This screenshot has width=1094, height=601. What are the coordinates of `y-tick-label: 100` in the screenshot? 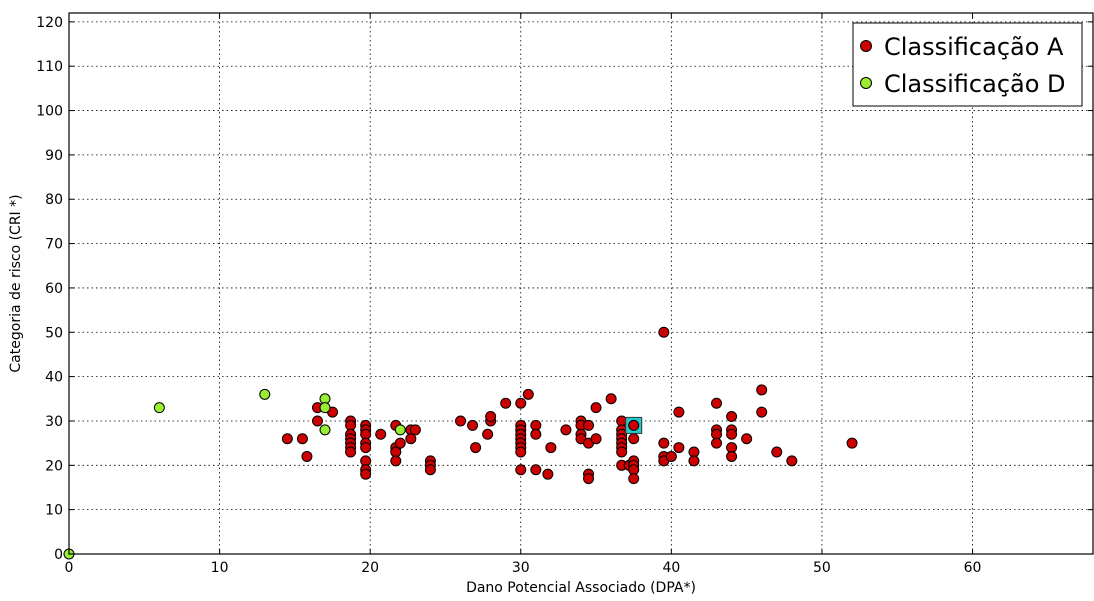 It's located at (49, 112).